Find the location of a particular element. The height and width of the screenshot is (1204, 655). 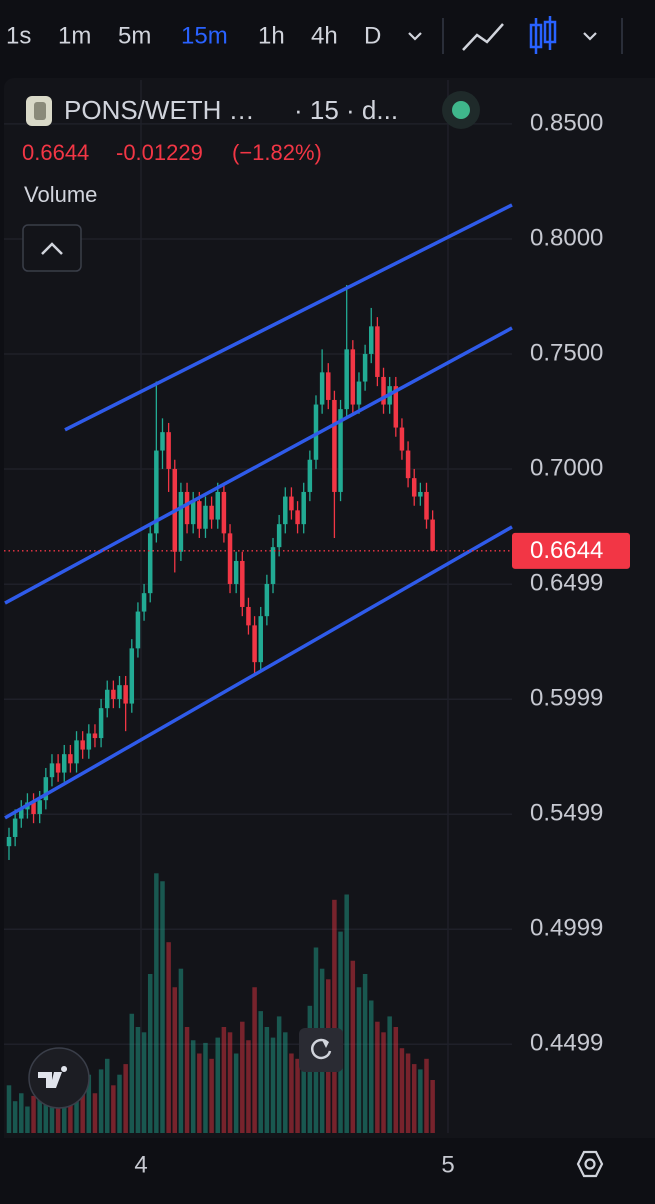

reset-icon-arrow is located at coordinates (325, 1044).